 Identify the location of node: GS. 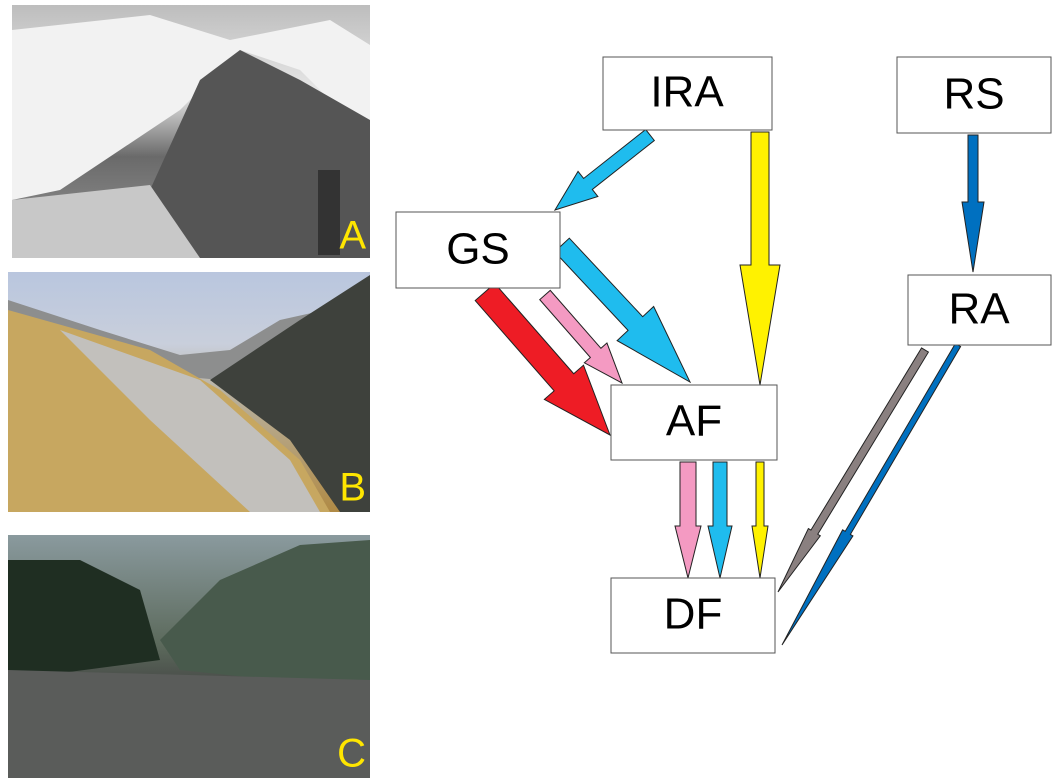
(478, 250).